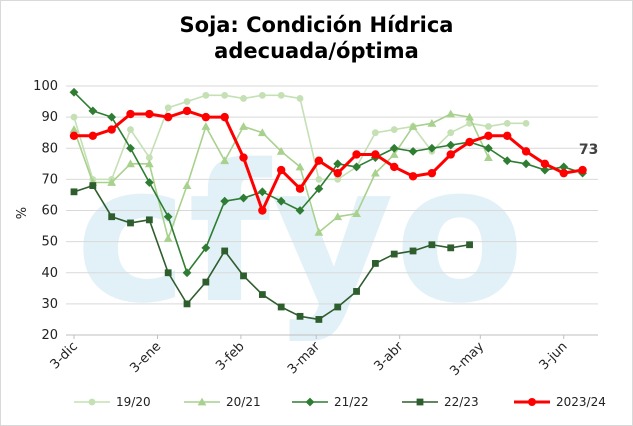 The width and height of the screenshot is (633, 426). I want to click on y-tick-label: 70, so click(49, 179).